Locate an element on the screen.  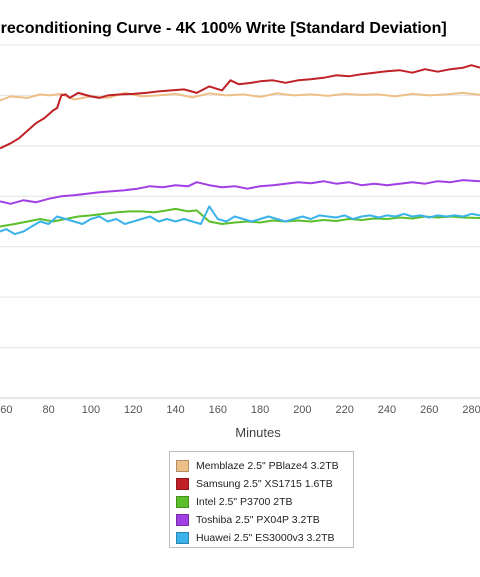
series-line-memblaze-2-5-pblaze4-3-2tb is located at coordinates (240, 96).